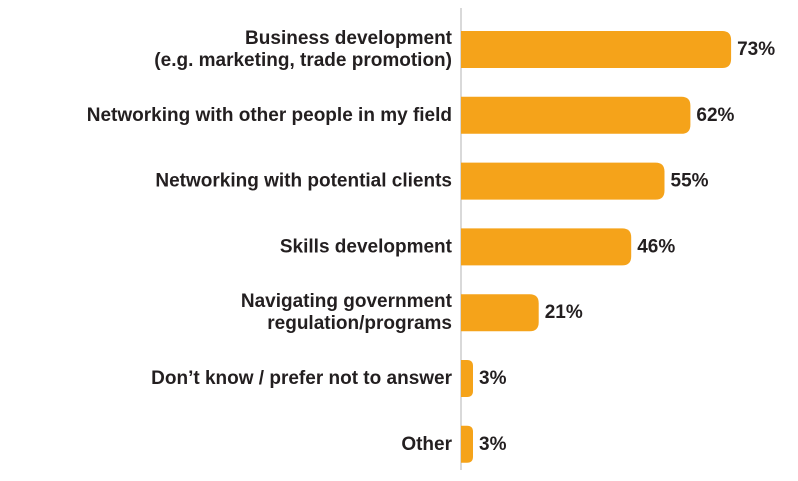 The image size is (798, 481). What do you see at coordinates (690, 181) in the screenshot?
I see `value-label: 55%` at bounding box center [690, 181].